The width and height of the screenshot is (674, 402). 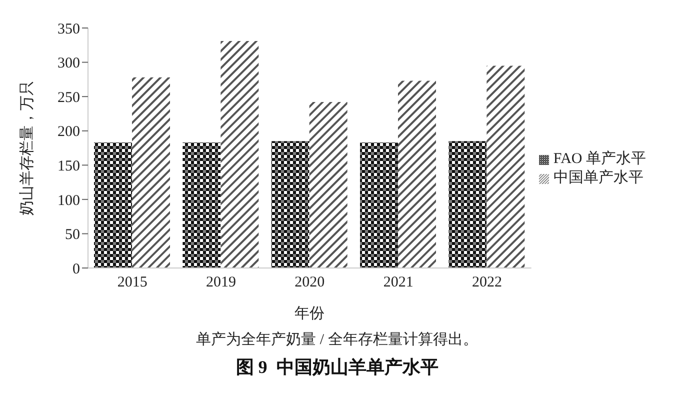 What do you see at coordinates (487, 282) in the screenshot?
I see `x-tick-label: 2022` at bounding box center [487, 282].